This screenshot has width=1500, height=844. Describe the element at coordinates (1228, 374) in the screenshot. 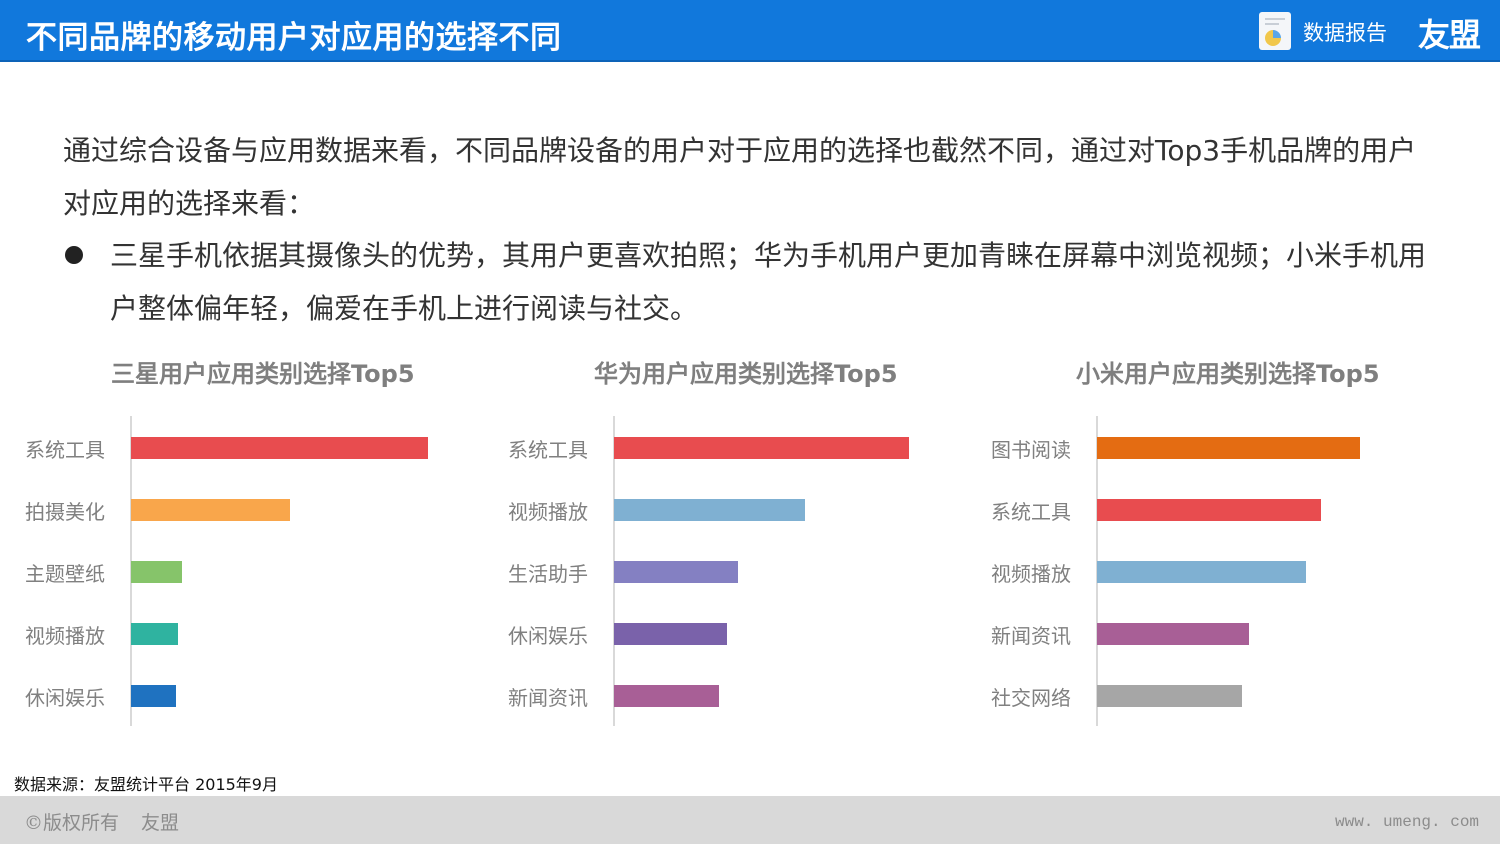

I see `chart-title-xiaomi: 小米用户应用类别选择Top5` at that location.